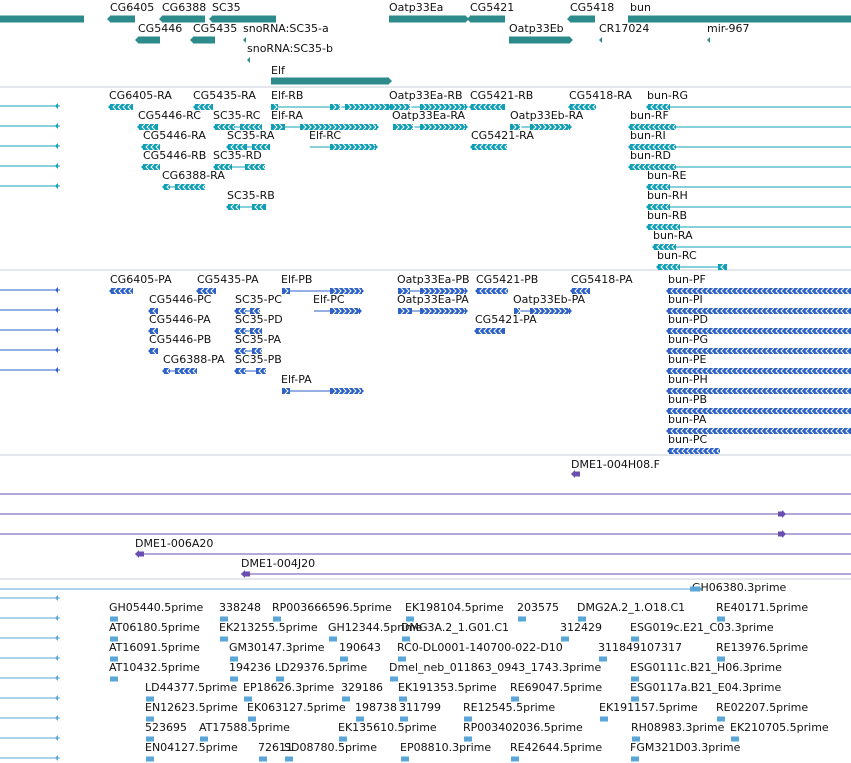  Describe the element at coordinates (277, 651) in the screenshot. I see `est-GM30147.3prime: GM30147.3prime` at that location.